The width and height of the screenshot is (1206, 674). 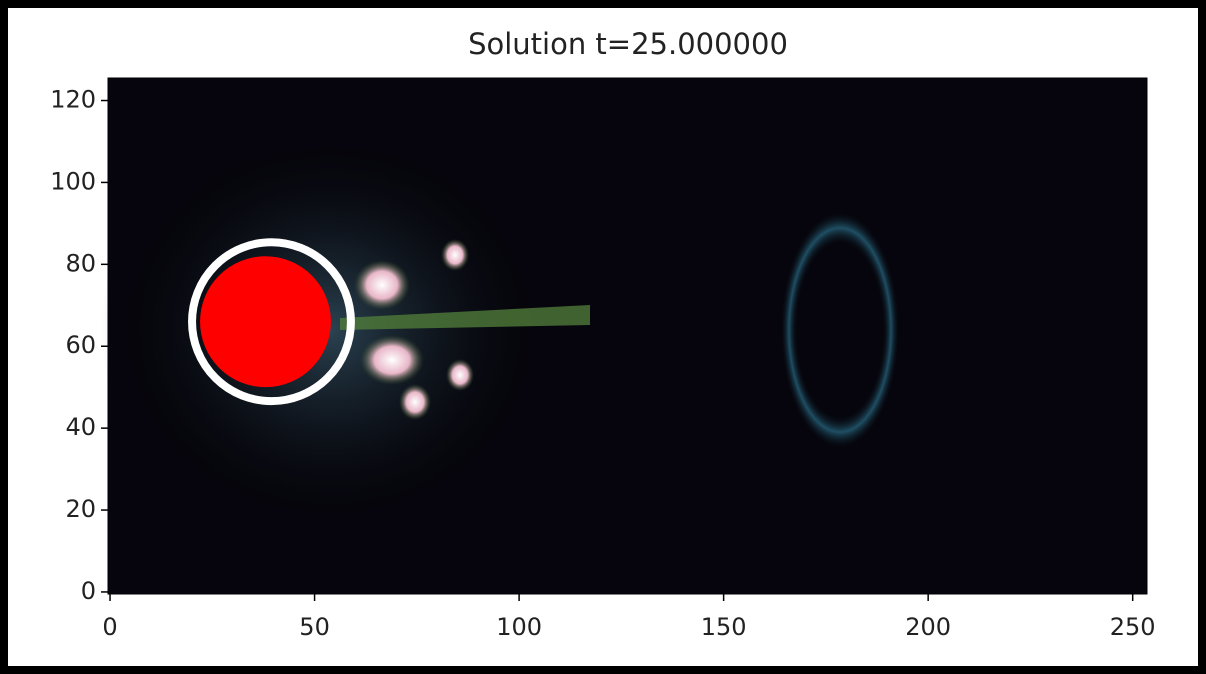 What do you see at coordinates (724, 627) in the screenshot?
I see `x-tick-label: 150` at bounding box center [724, 627].